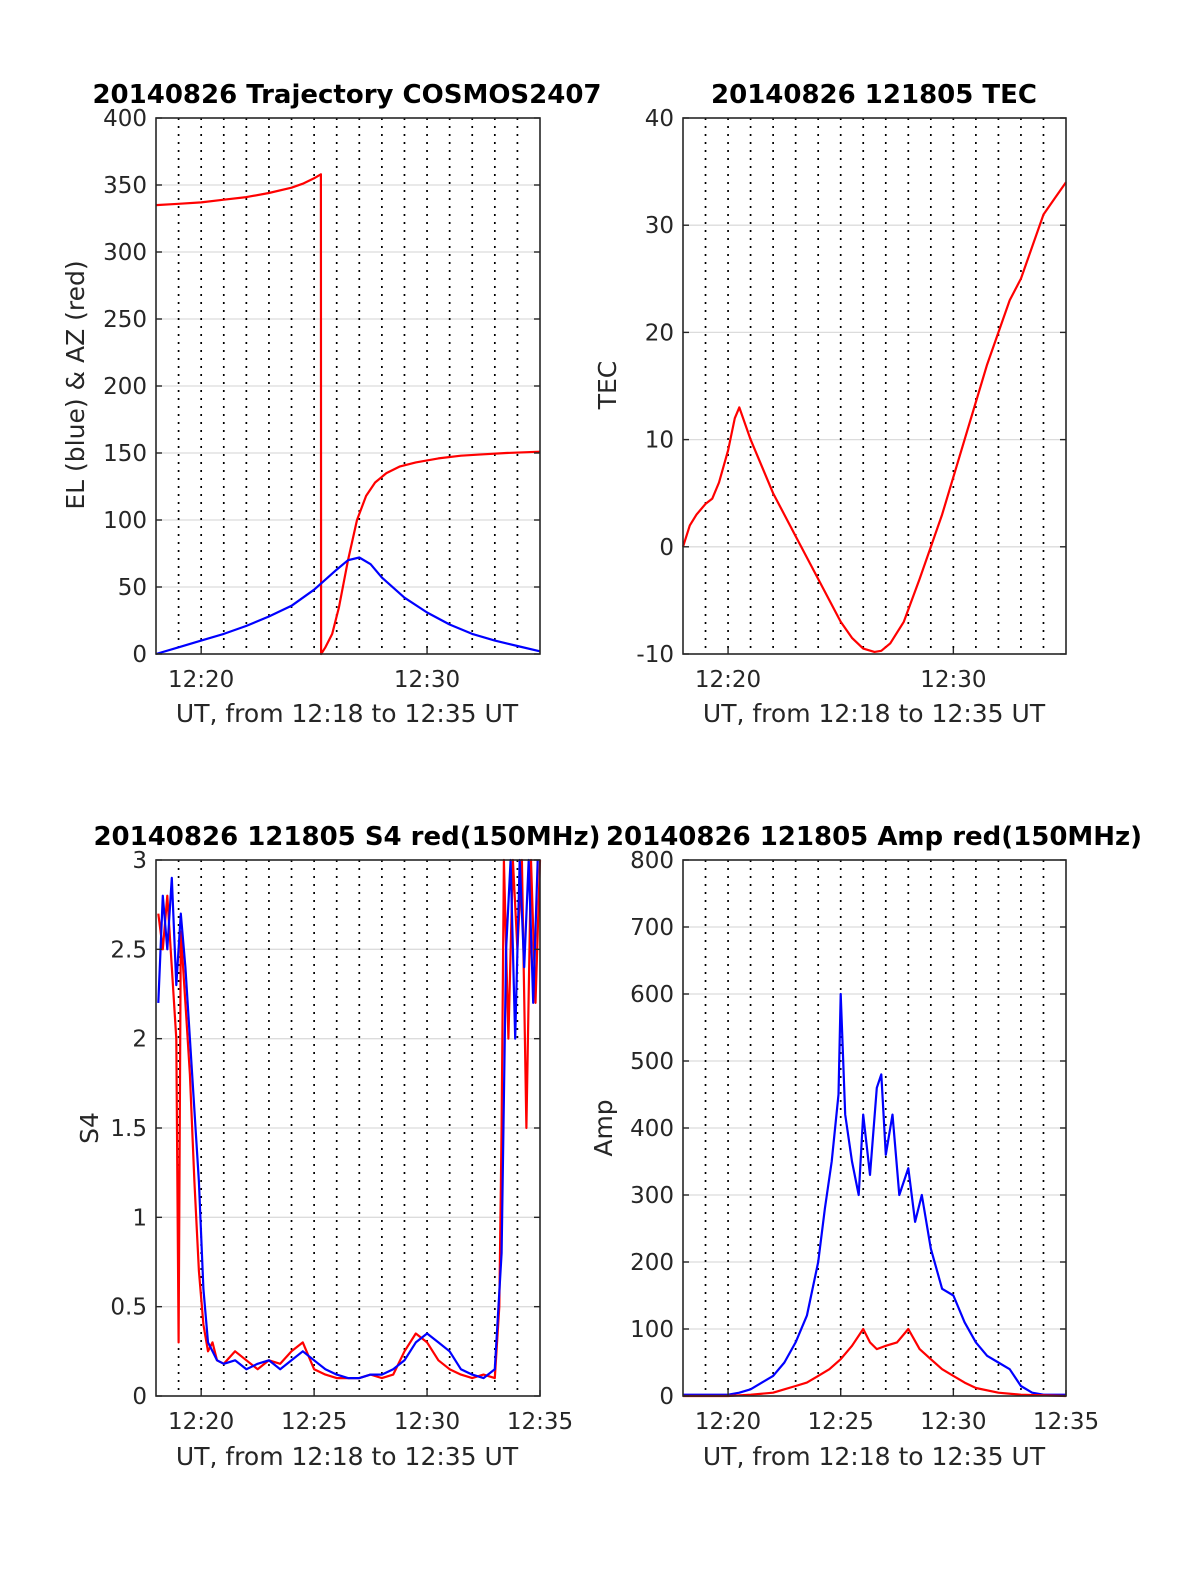 This screenshot has height=1575, width=1200. I want to click on amp-chart-y-tick-label-7: 700, so click(652, 928).